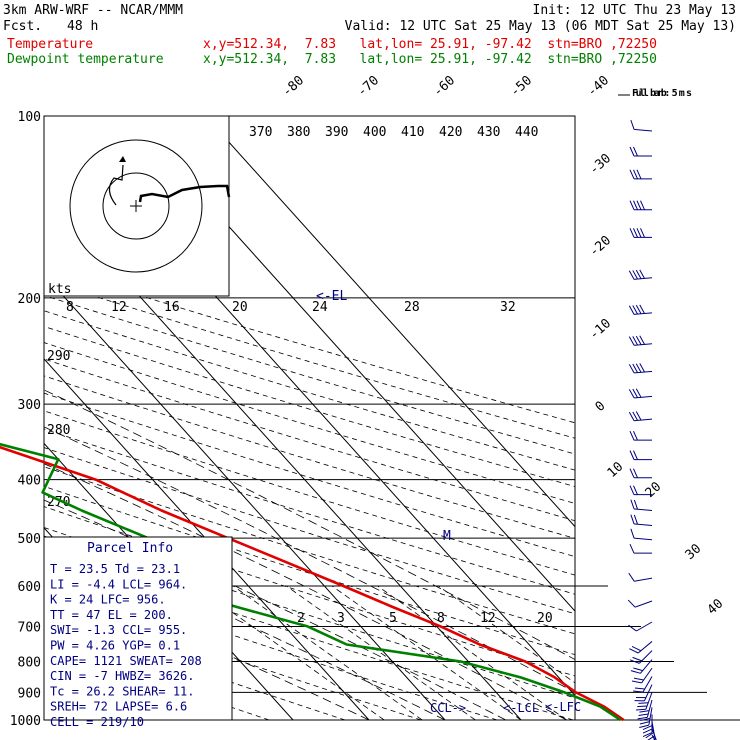 Image resolution: width=740 pixels, height=740 pixels. I want to click on wind-speed-tick: 16, so click(172, 307).